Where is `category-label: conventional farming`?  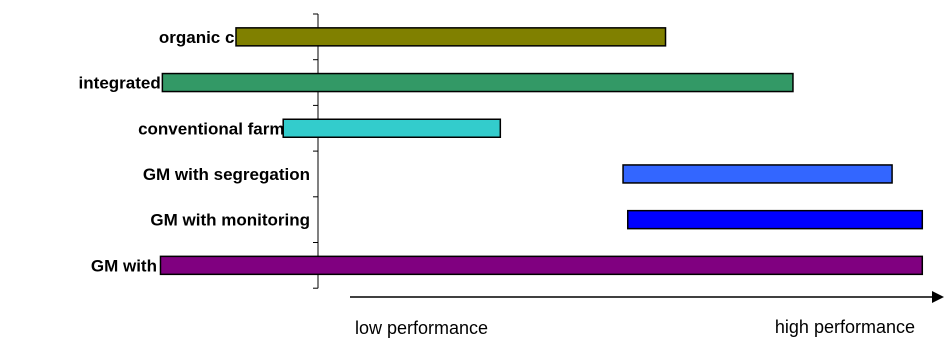
category-label: conventional farming is located at coordinates (224, 128).